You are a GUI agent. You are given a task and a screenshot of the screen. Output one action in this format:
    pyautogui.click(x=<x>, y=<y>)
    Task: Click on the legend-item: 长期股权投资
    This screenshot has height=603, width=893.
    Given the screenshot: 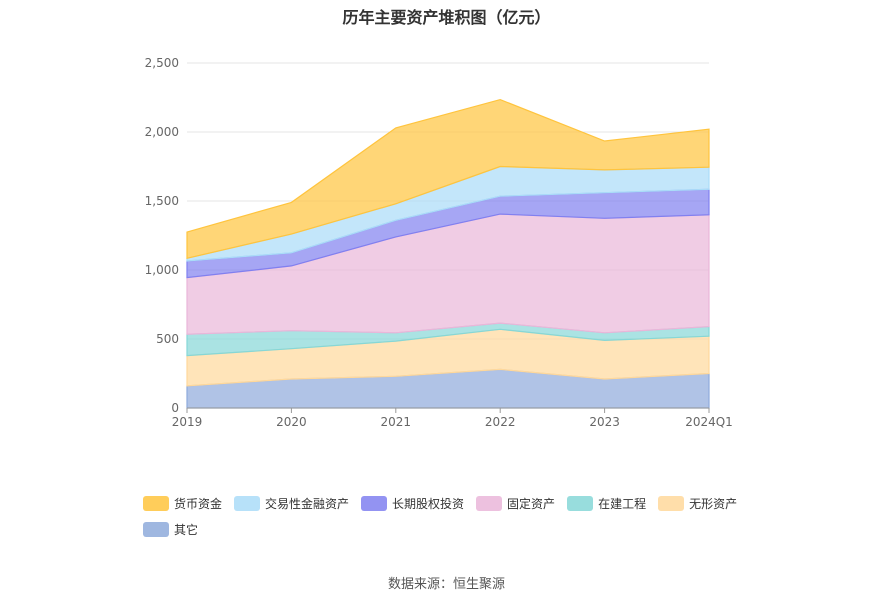 What is the action you would take?
    pyautogui.click(x=412, y=503)
    